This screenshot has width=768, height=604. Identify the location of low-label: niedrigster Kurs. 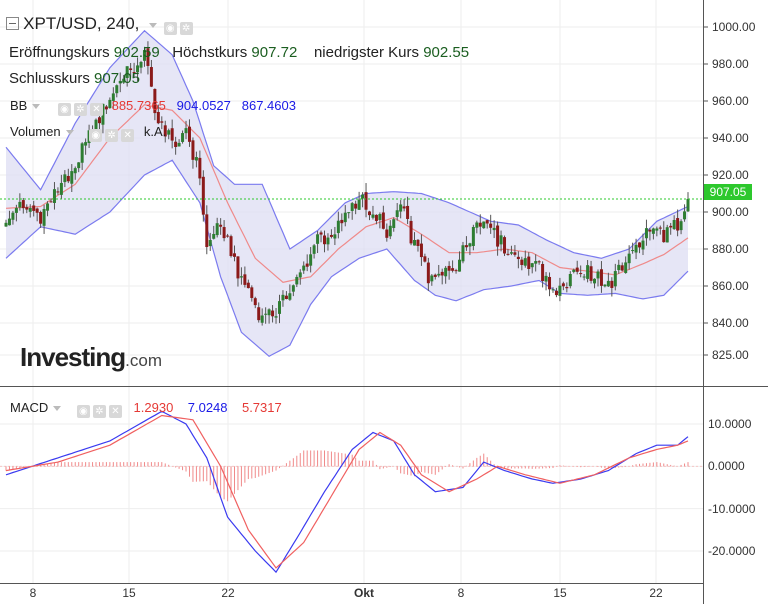
(366, 52).